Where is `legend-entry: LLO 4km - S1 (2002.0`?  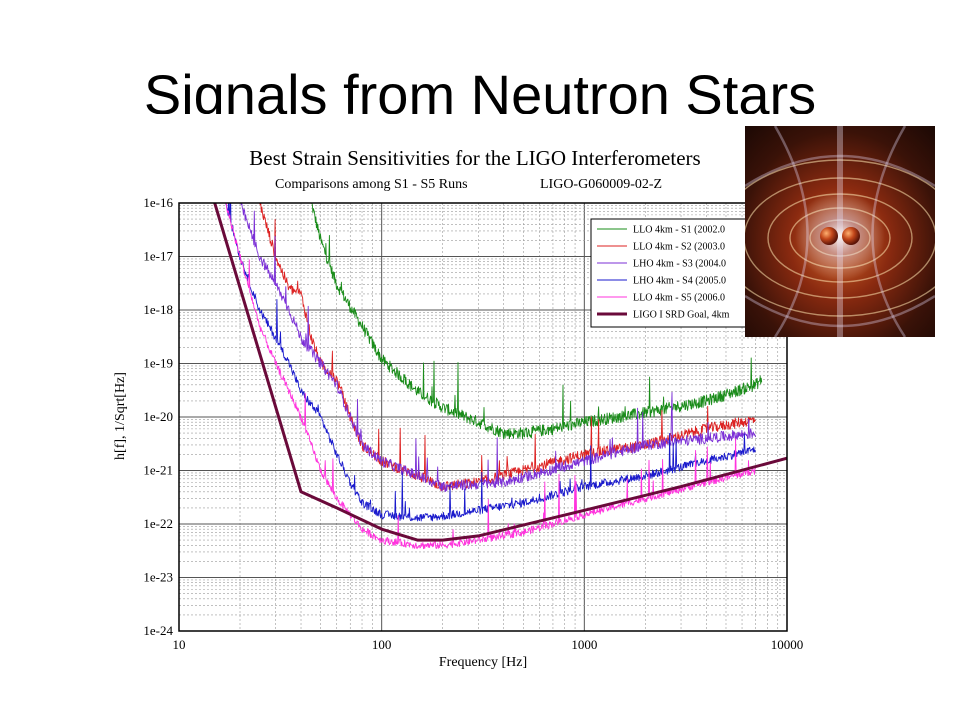
legend-entry: LLO 4km - S1 (2002.0 is located at coordinates (679, 230).